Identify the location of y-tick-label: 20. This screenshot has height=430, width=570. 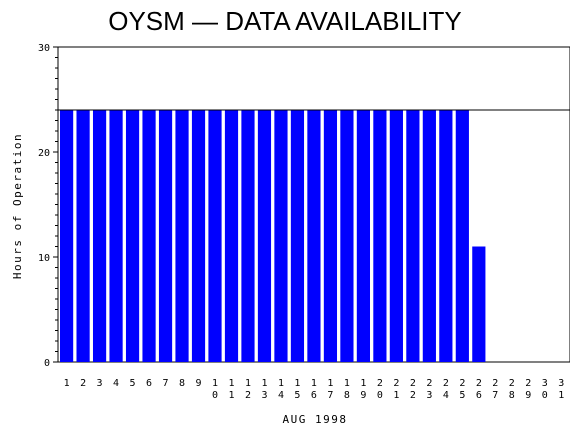
(44, 153).